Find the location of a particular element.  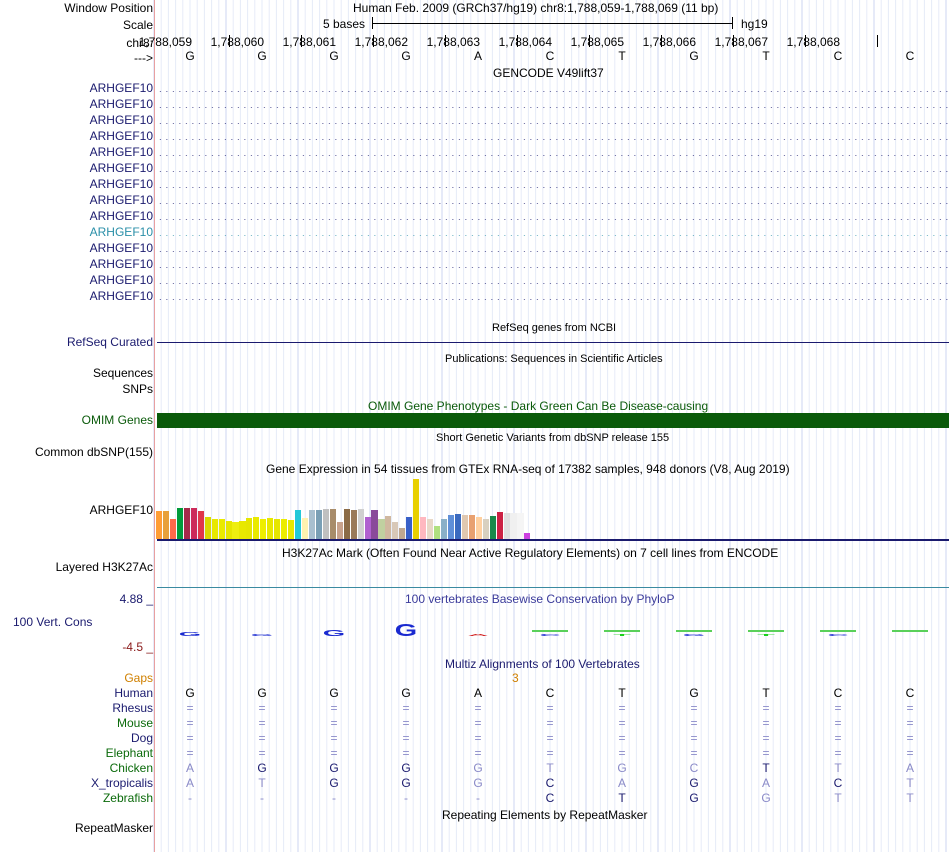

layered-h3k27ac-label: Layered H3K27Ac is located at coordinates (104, 567).